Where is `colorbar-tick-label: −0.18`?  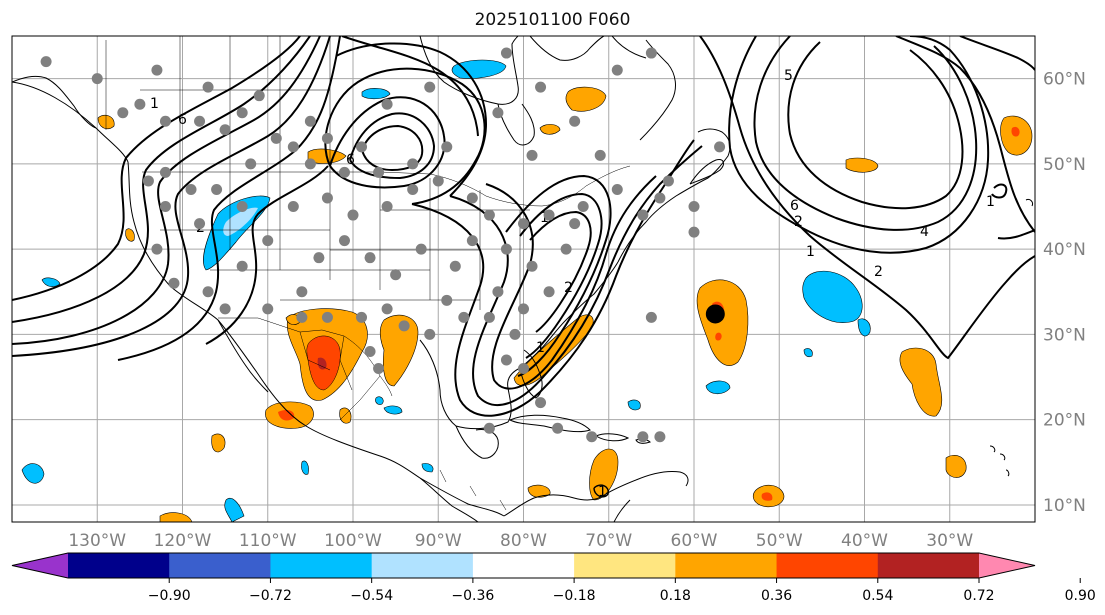 colorbar-tick-label: −0.18 is located at coordinates (574, 596).